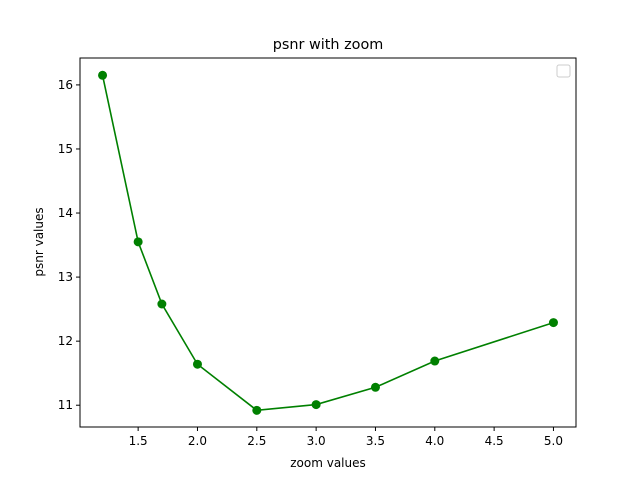 Image resolution: width=640 pixels, height=484 pixels. What do you see at coordinates (494, 441) in the screenshot?
I see `x-tick-label: 4.5` at bounding box center [494, 441].